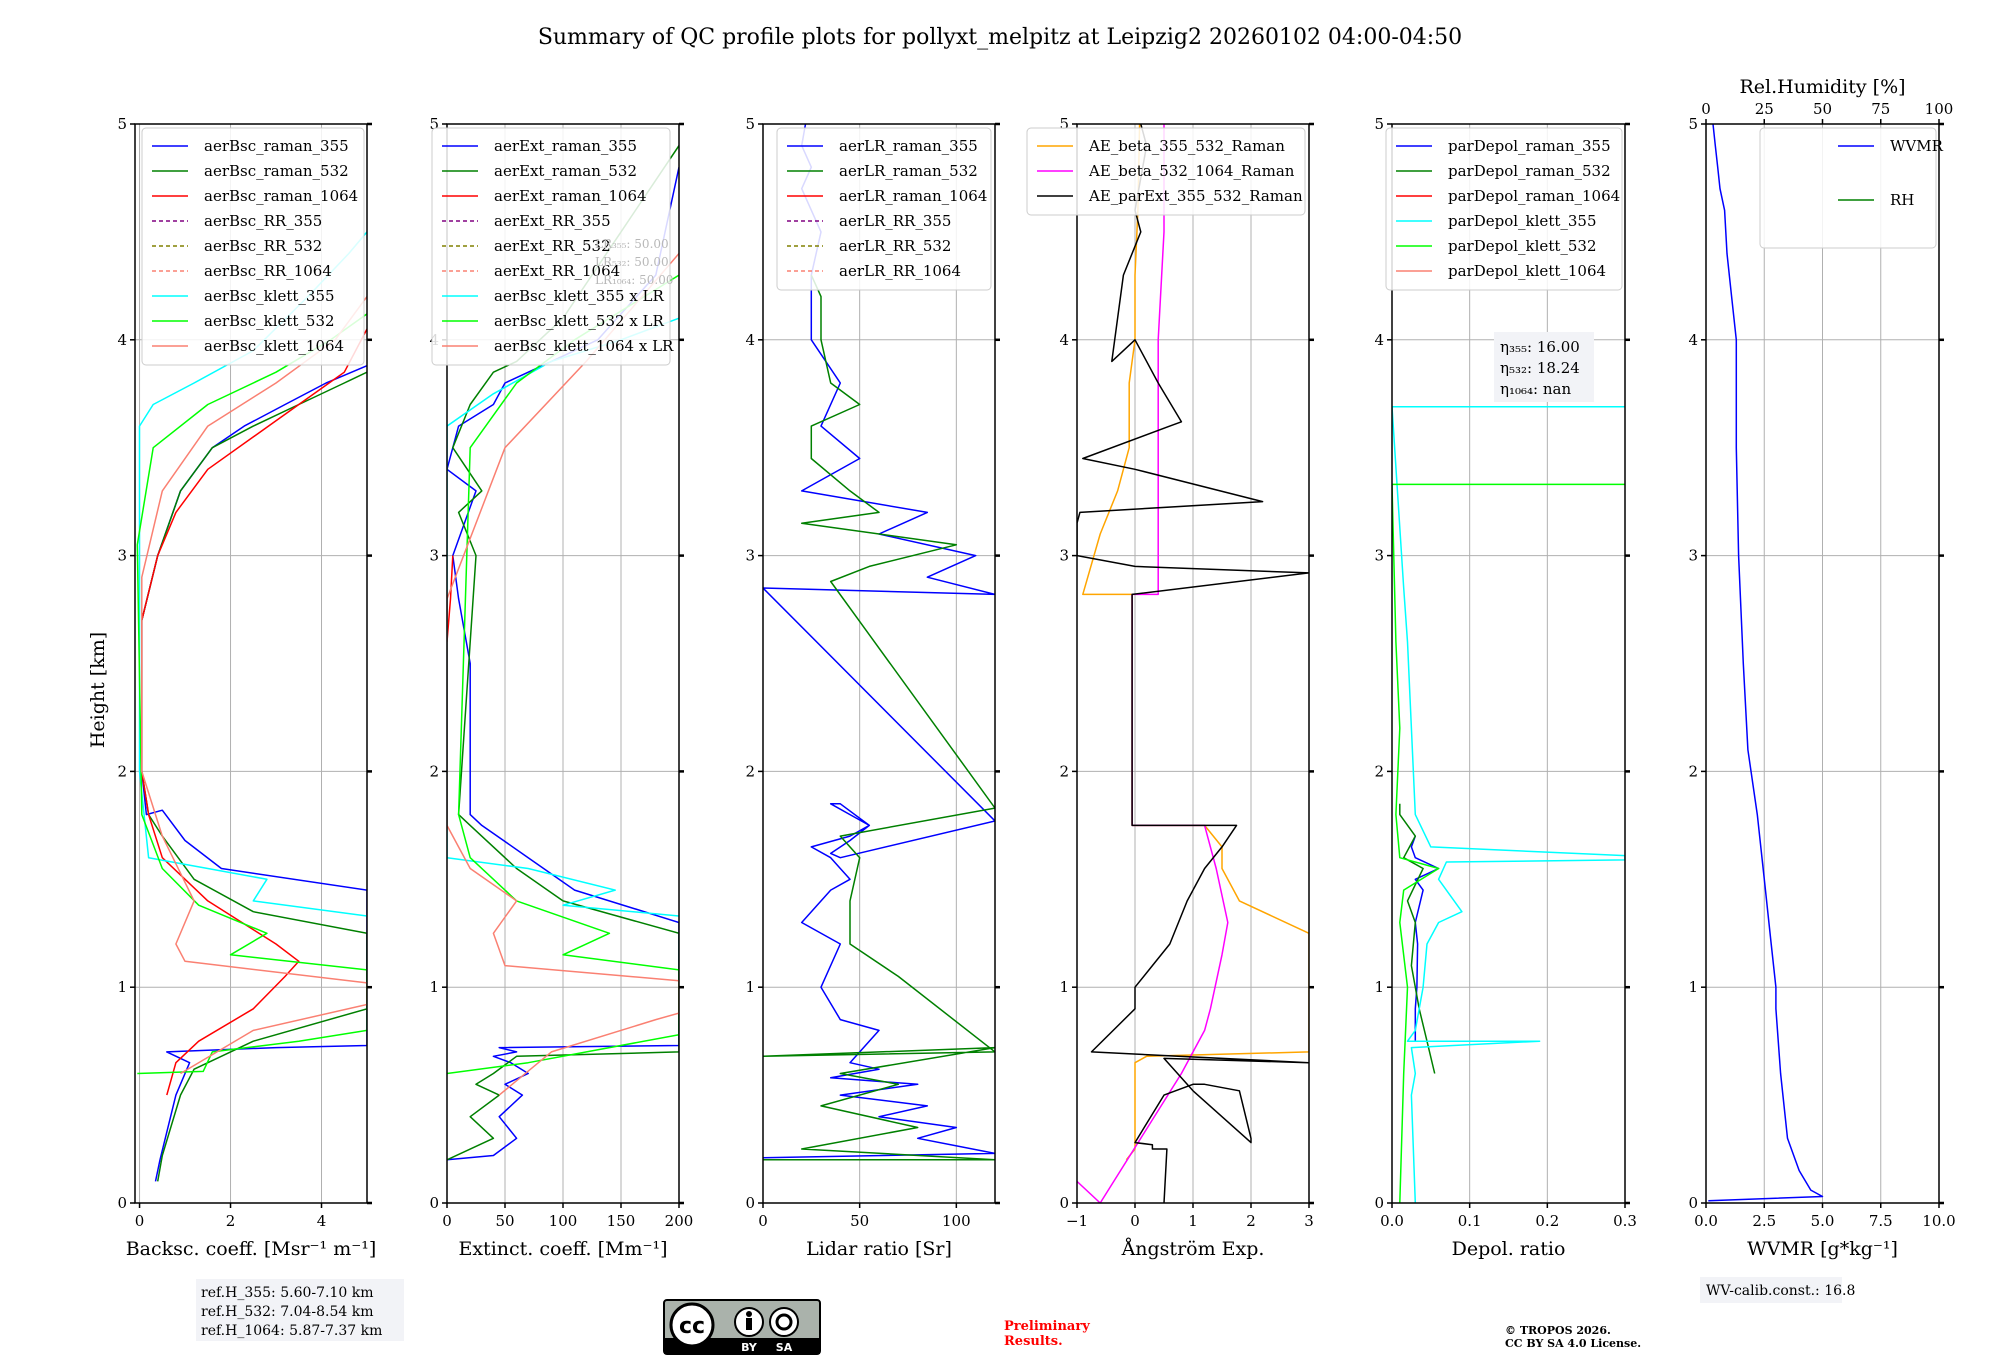 This screenshot has height=1360, width=2000. I want to click on legend-label-lr-5: aerLR_RR_1064, so click(900, 271).